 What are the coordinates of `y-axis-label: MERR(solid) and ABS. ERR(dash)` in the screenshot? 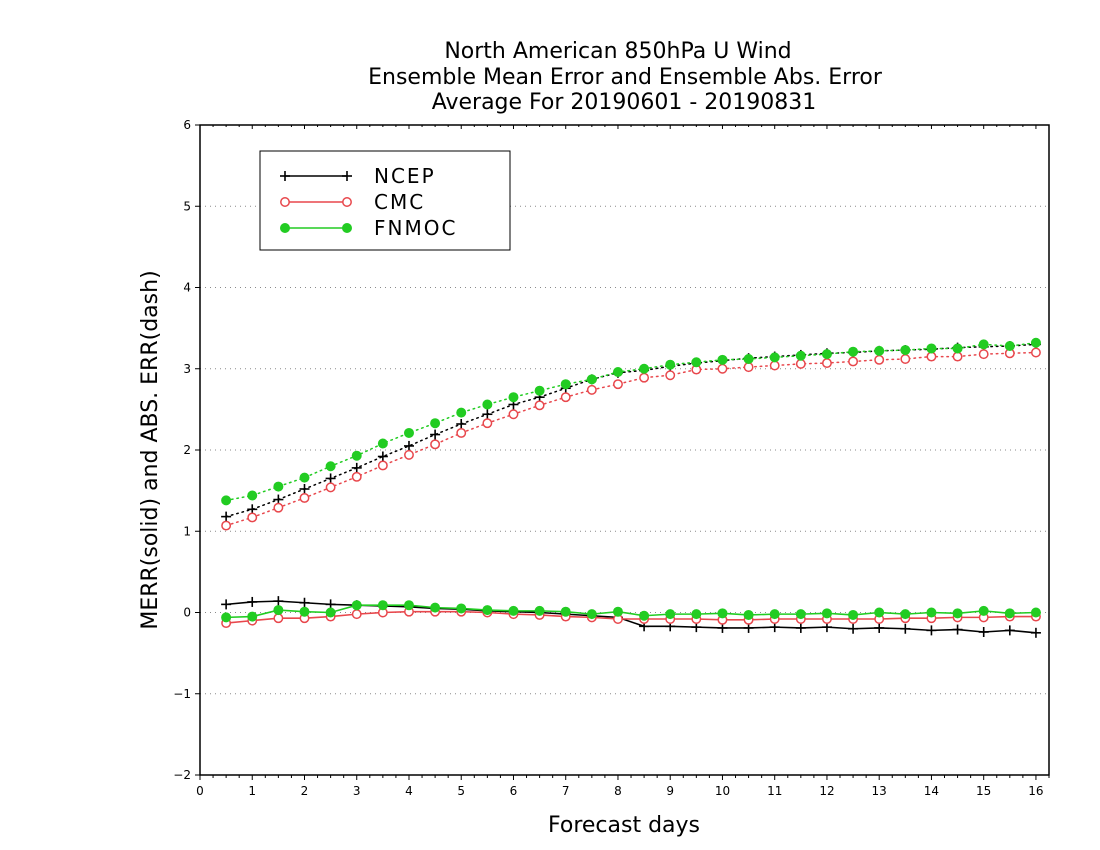 It's located at (150, 449).